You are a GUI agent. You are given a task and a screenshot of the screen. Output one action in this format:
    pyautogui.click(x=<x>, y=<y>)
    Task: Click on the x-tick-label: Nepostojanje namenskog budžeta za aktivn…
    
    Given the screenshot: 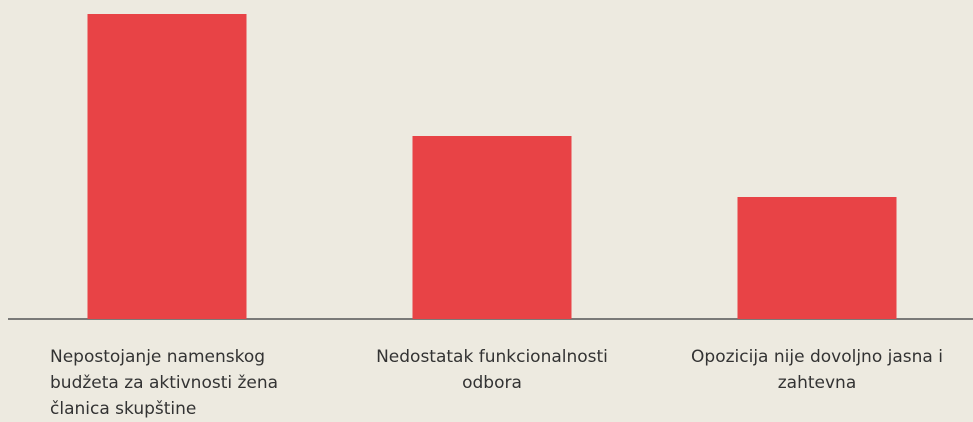 What is the action you would take?
    pyautogui.click(x=164, y=383)
    